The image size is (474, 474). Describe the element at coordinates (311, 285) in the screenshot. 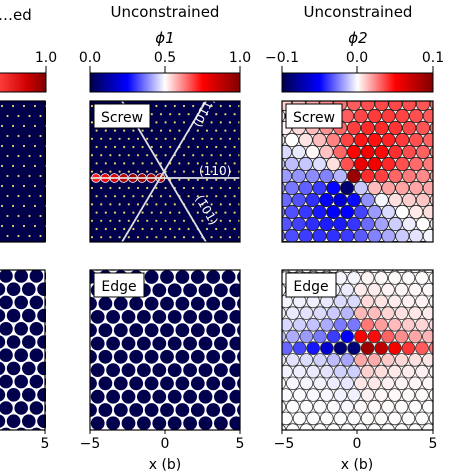

I see `label-box-phi2-edge: Edge` at that location.